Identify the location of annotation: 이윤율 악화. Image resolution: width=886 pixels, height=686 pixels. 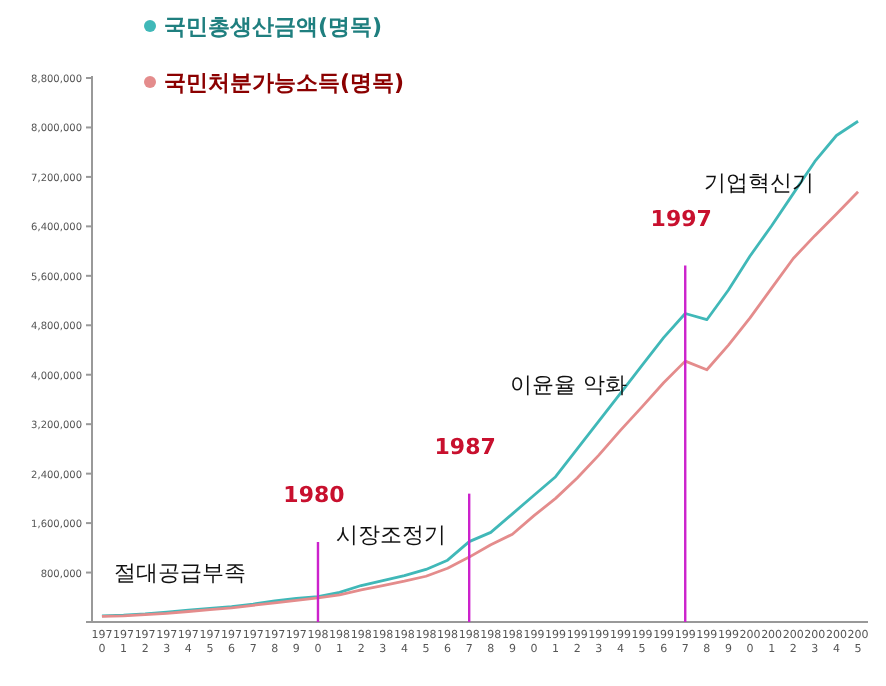
(568, 385).